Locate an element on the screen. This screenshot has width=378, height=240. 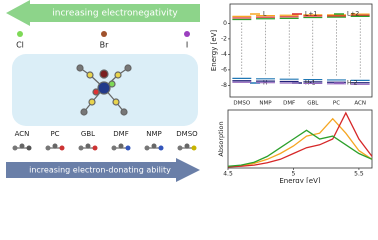
x-tick-label: DMSO is located at coordinates (241, 104).